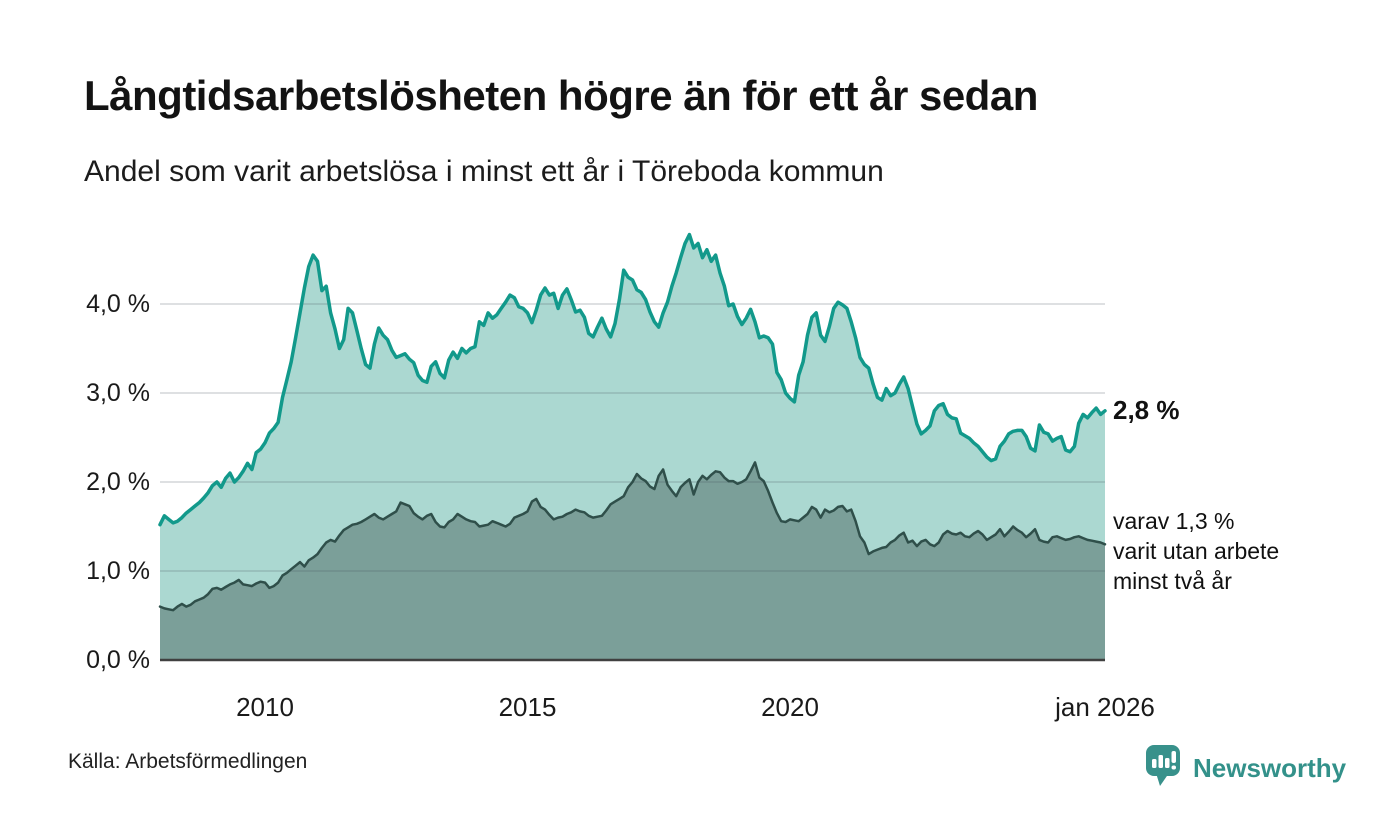 The height and width of the screenshot is (840, 1400). Describe the element at coordinates (118, 660) in the screenshot. I see `y-tick-label: 0,0 %` at that location.